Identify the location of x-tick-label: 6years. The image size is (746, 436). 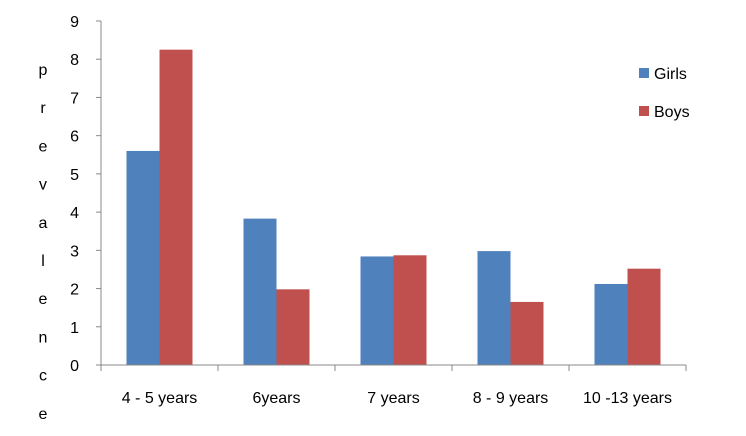
(276, 398).